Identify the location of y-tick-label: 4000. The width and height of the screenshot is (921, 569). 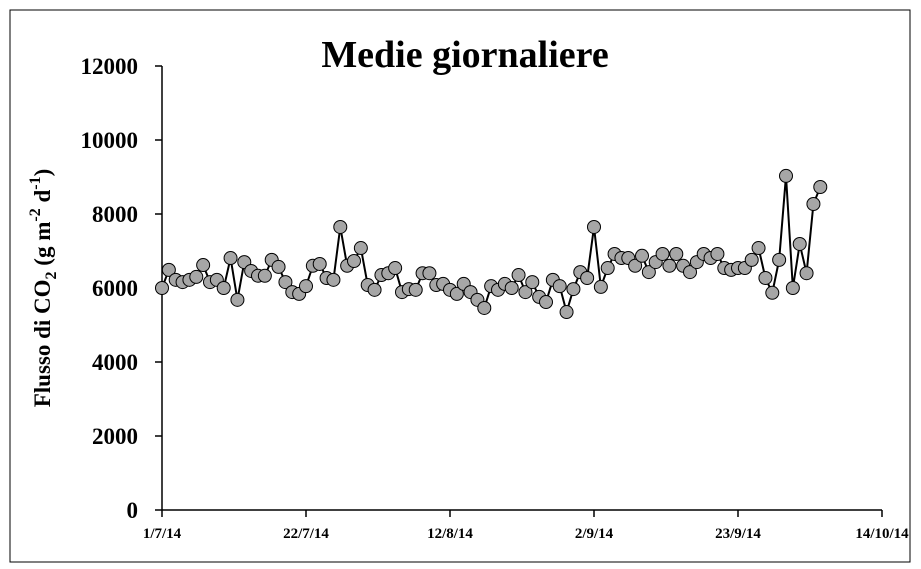
(115, 362).